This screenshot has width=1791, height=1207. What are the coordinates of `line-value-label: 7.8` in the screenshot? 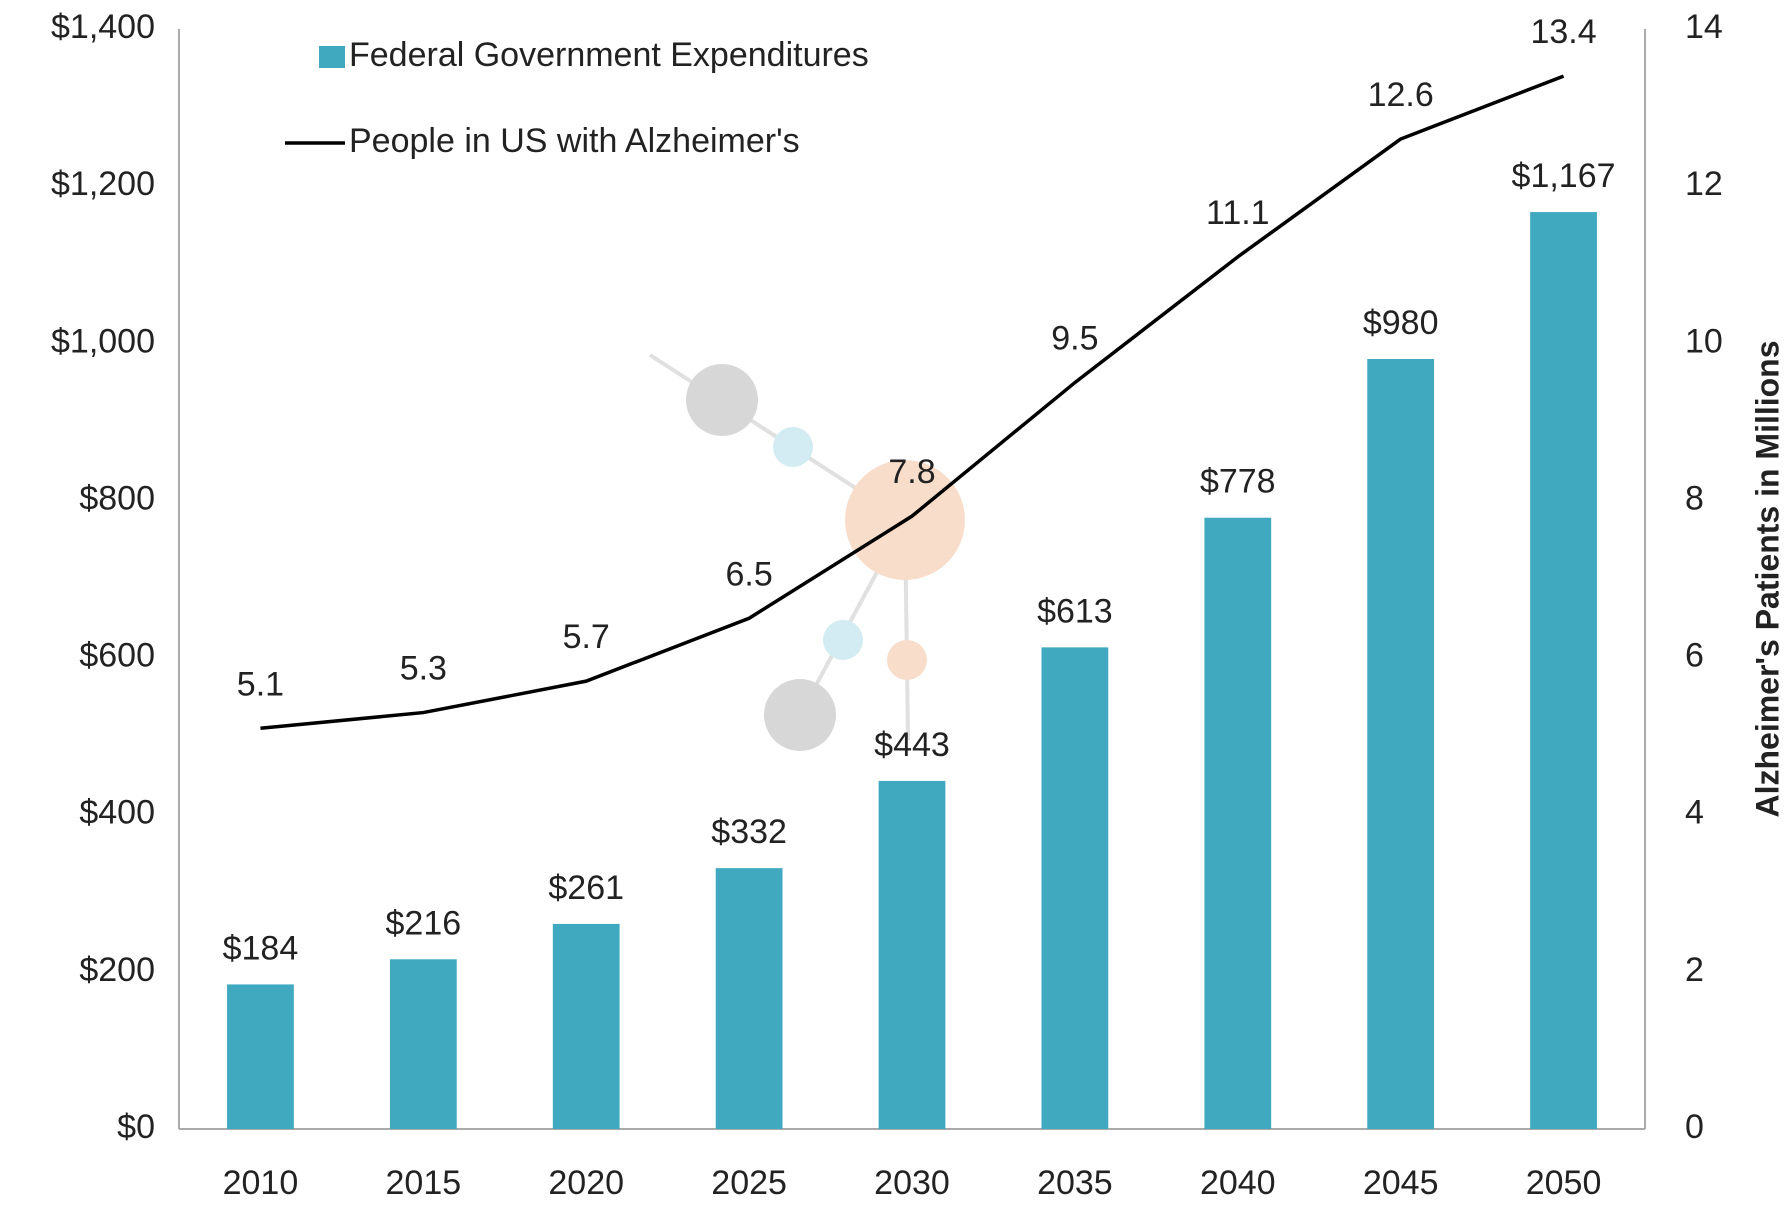 It's located at (911, 472).